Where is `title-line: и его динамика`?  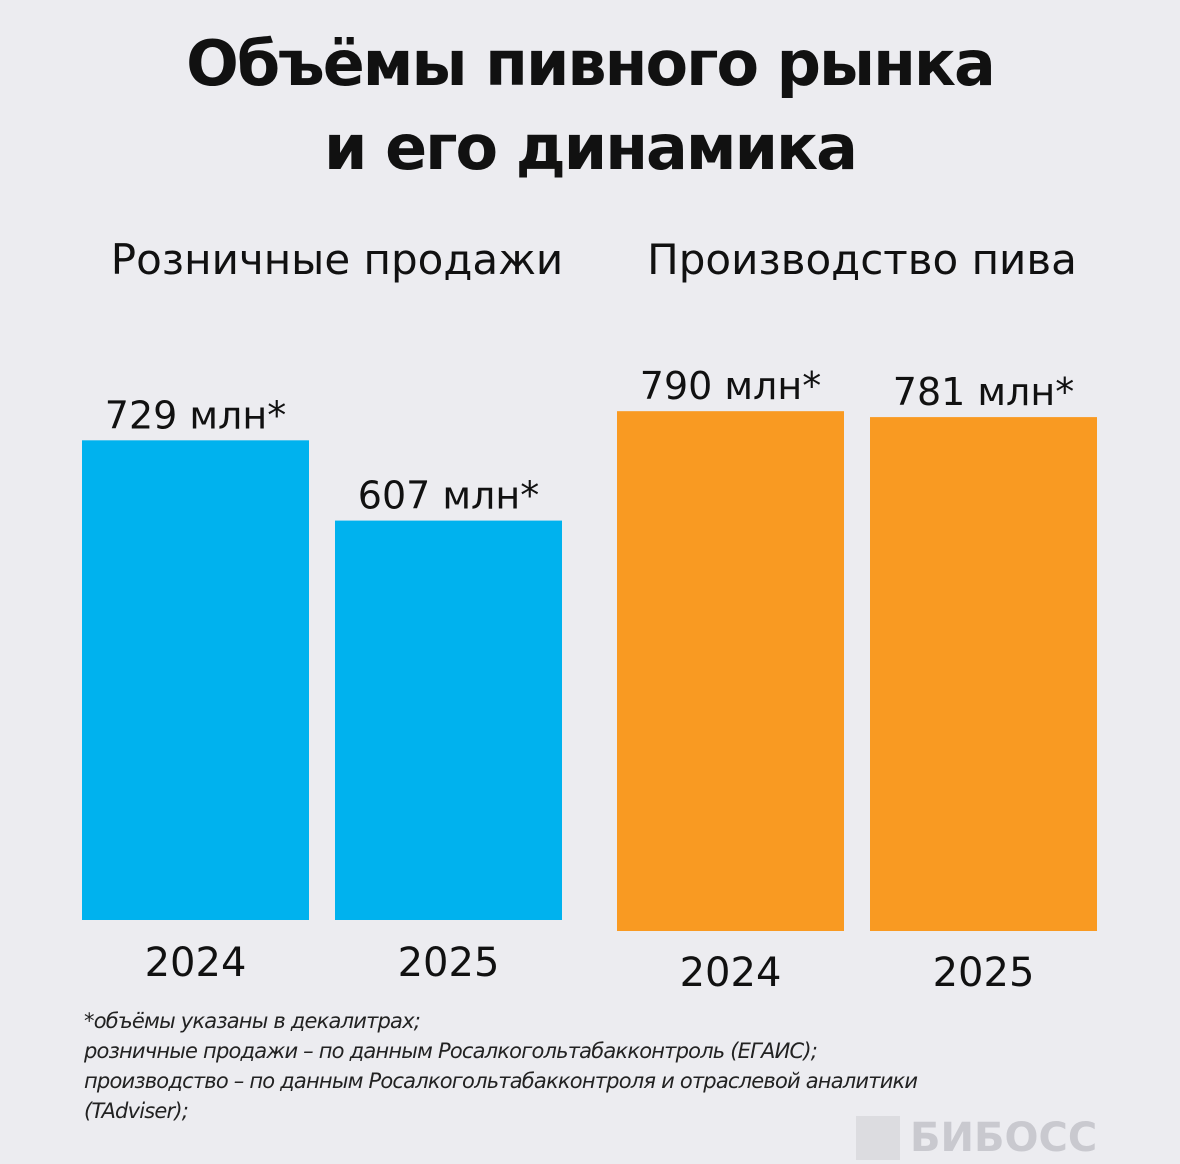
title-line: и его динамика is located at coordinates (591, 147).